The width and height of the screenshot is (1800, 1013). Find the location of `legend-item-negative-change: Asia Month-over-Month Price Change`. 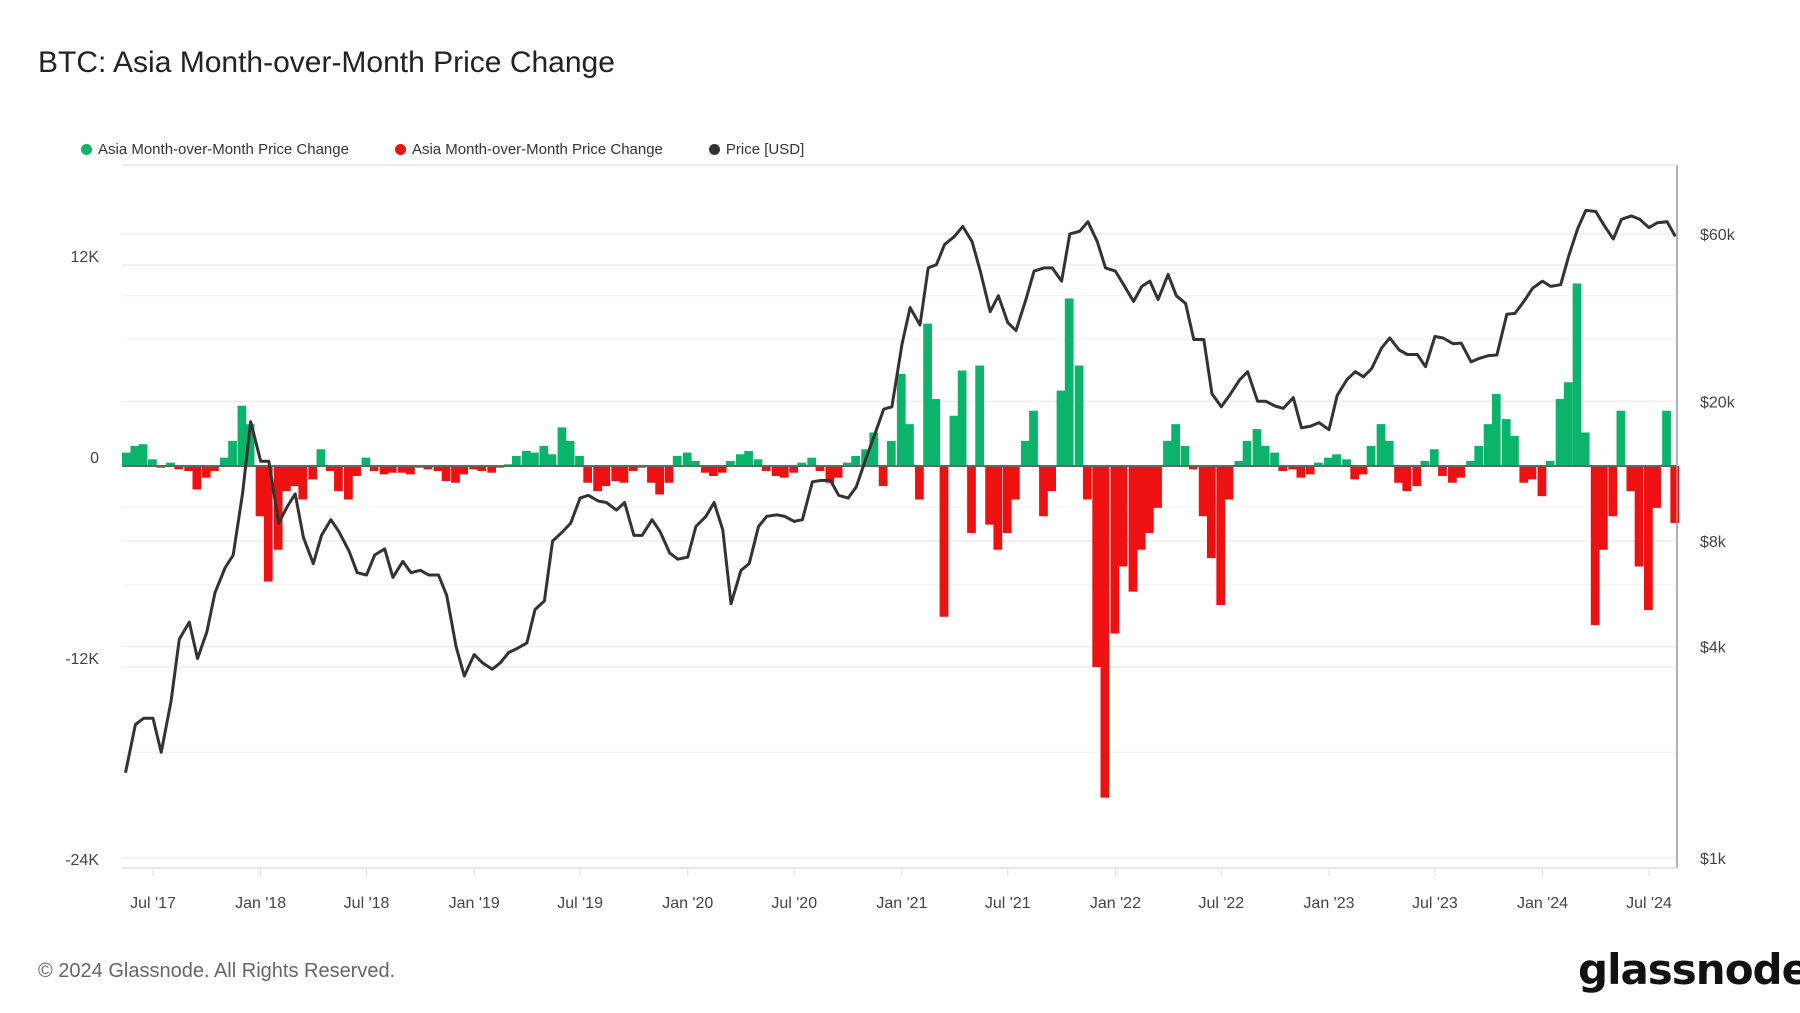

legend-item-negative-change: Asia Month-over-Month Price Change is located at coordinates (528, 149).